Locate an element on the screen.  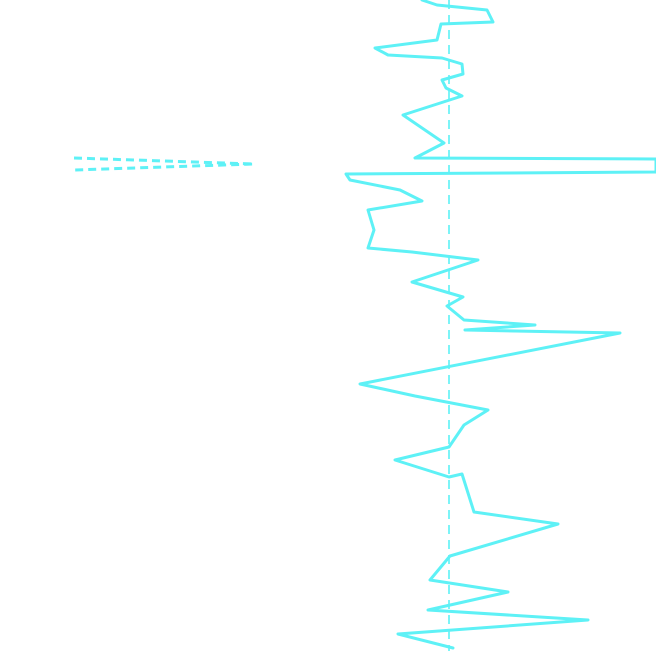
left-dashed-mark is located at coordinates (164, 164).